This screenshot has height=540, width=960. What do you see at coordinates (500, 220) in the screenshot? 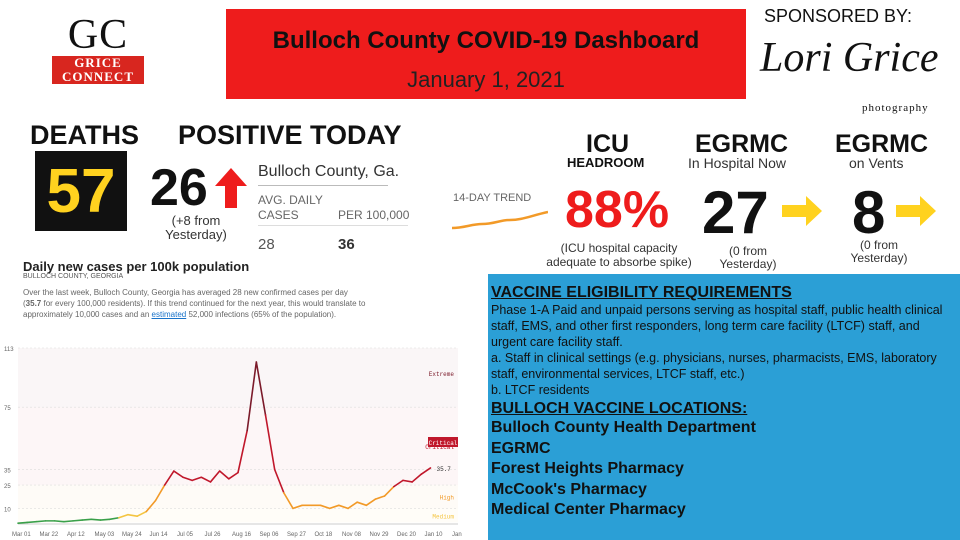
I see `trend-sparkline` at bounding box center [500, 220].